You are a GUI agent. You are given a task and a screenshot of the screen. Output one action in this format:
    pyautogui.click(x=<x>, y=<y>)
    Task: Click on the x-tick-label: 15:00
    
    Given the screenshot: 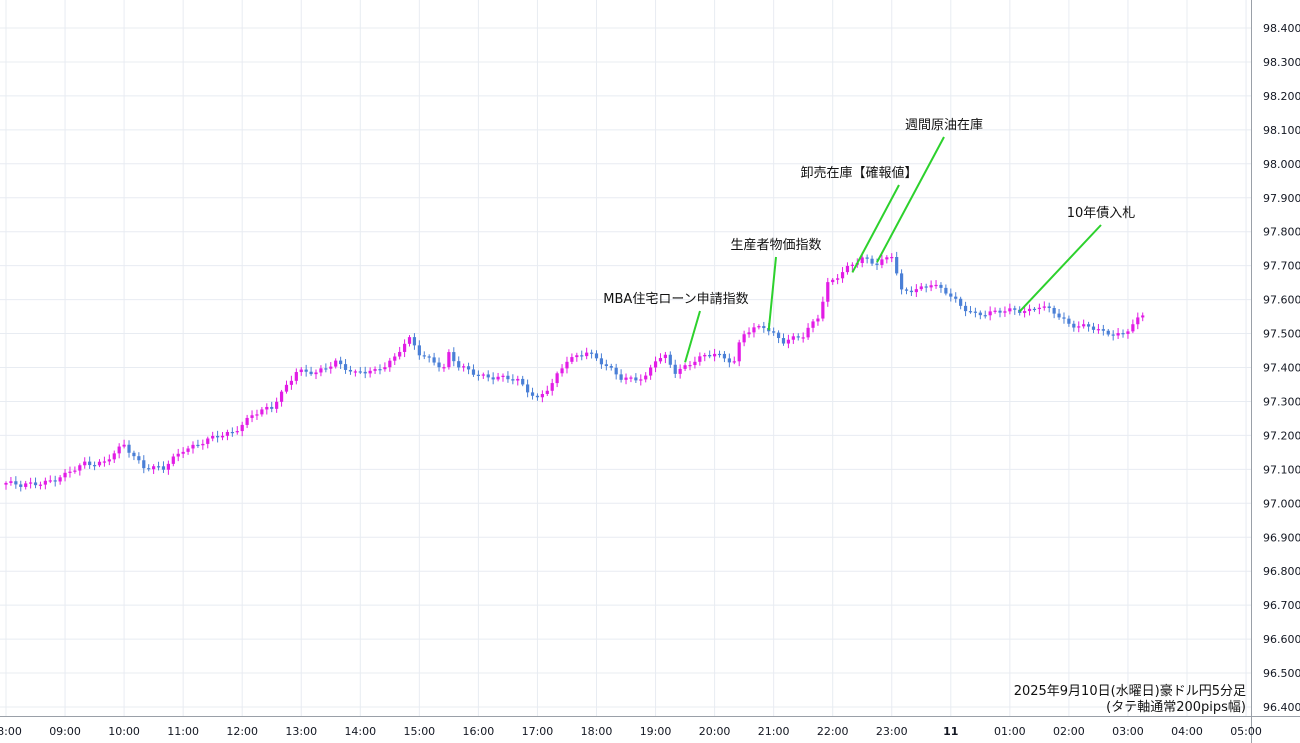 What is the action you would take?
    pyautogui.click(x=419, y=731)
    